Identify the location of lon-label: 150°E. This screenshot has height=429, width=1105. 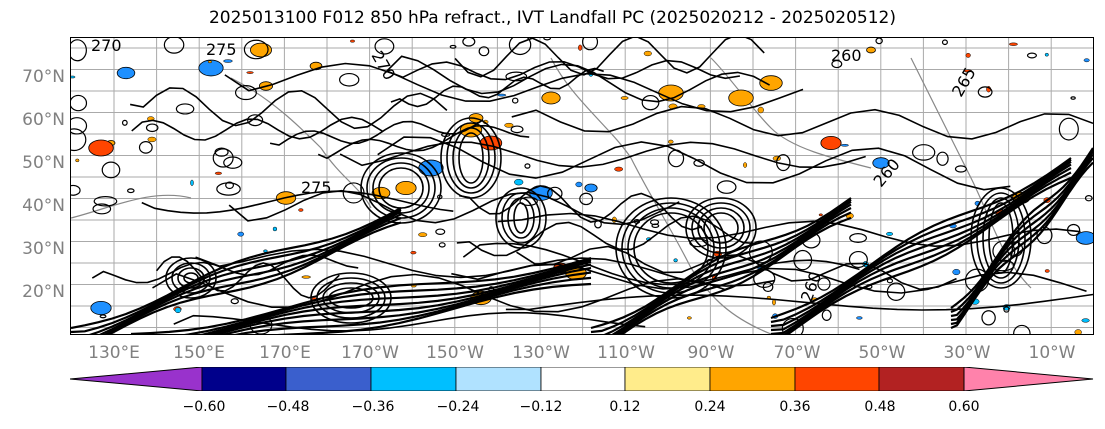
(199, 353).